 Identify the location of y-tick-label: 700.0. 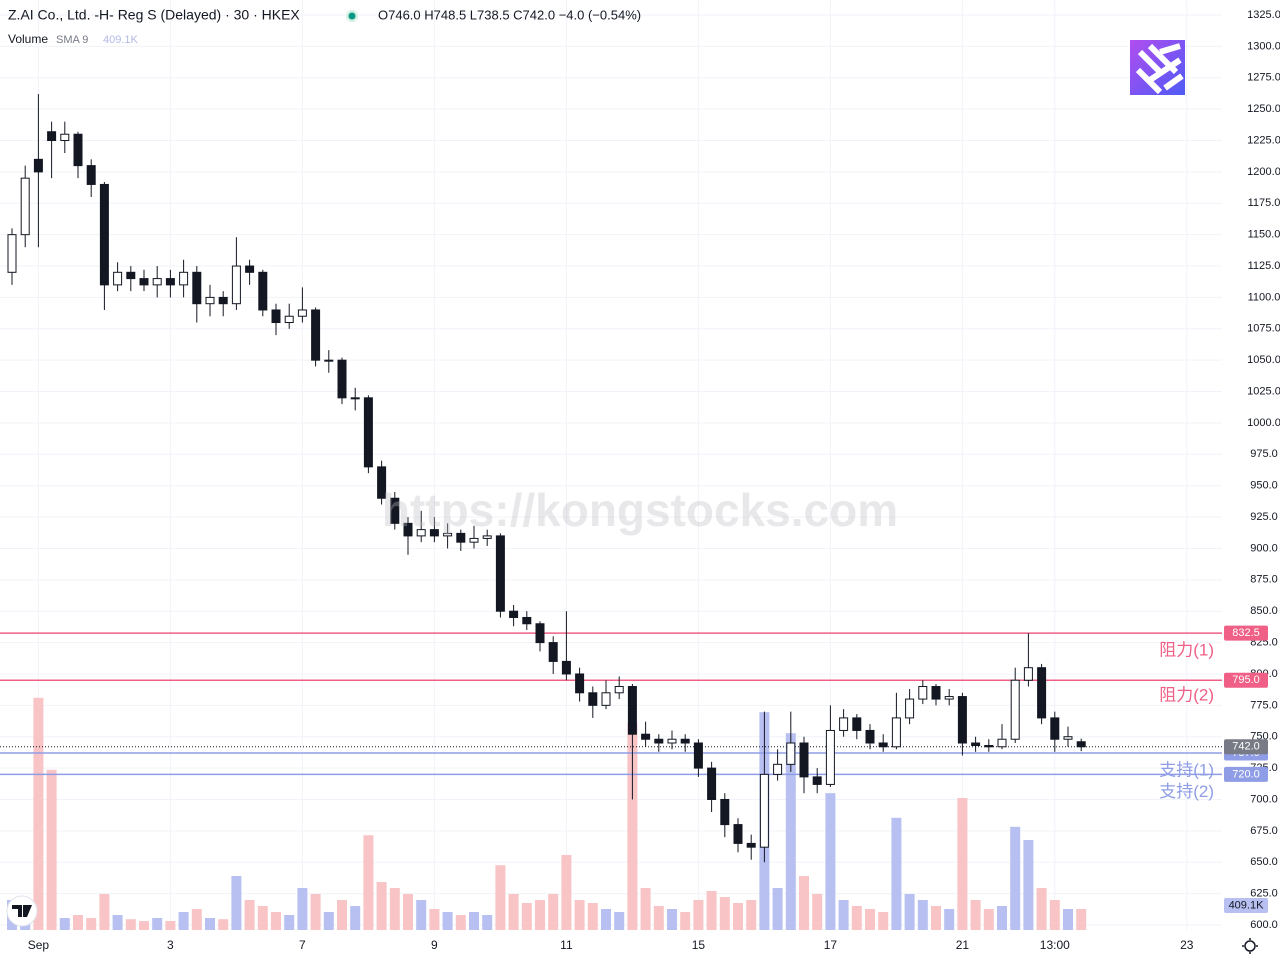
(1264, 799).